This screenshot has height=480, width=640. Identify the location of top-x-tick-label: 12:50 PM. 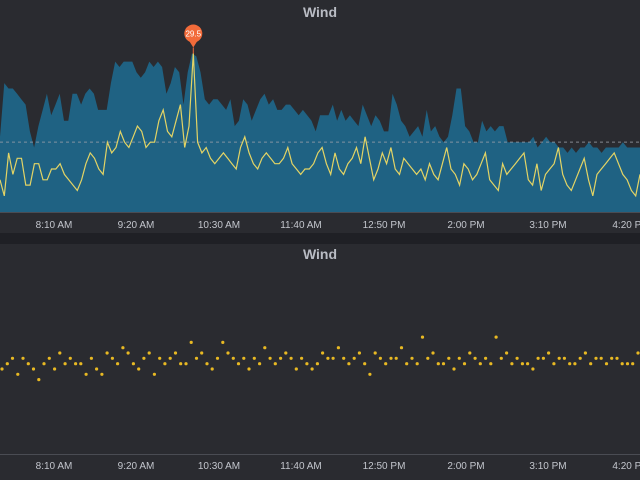
(384, 225).